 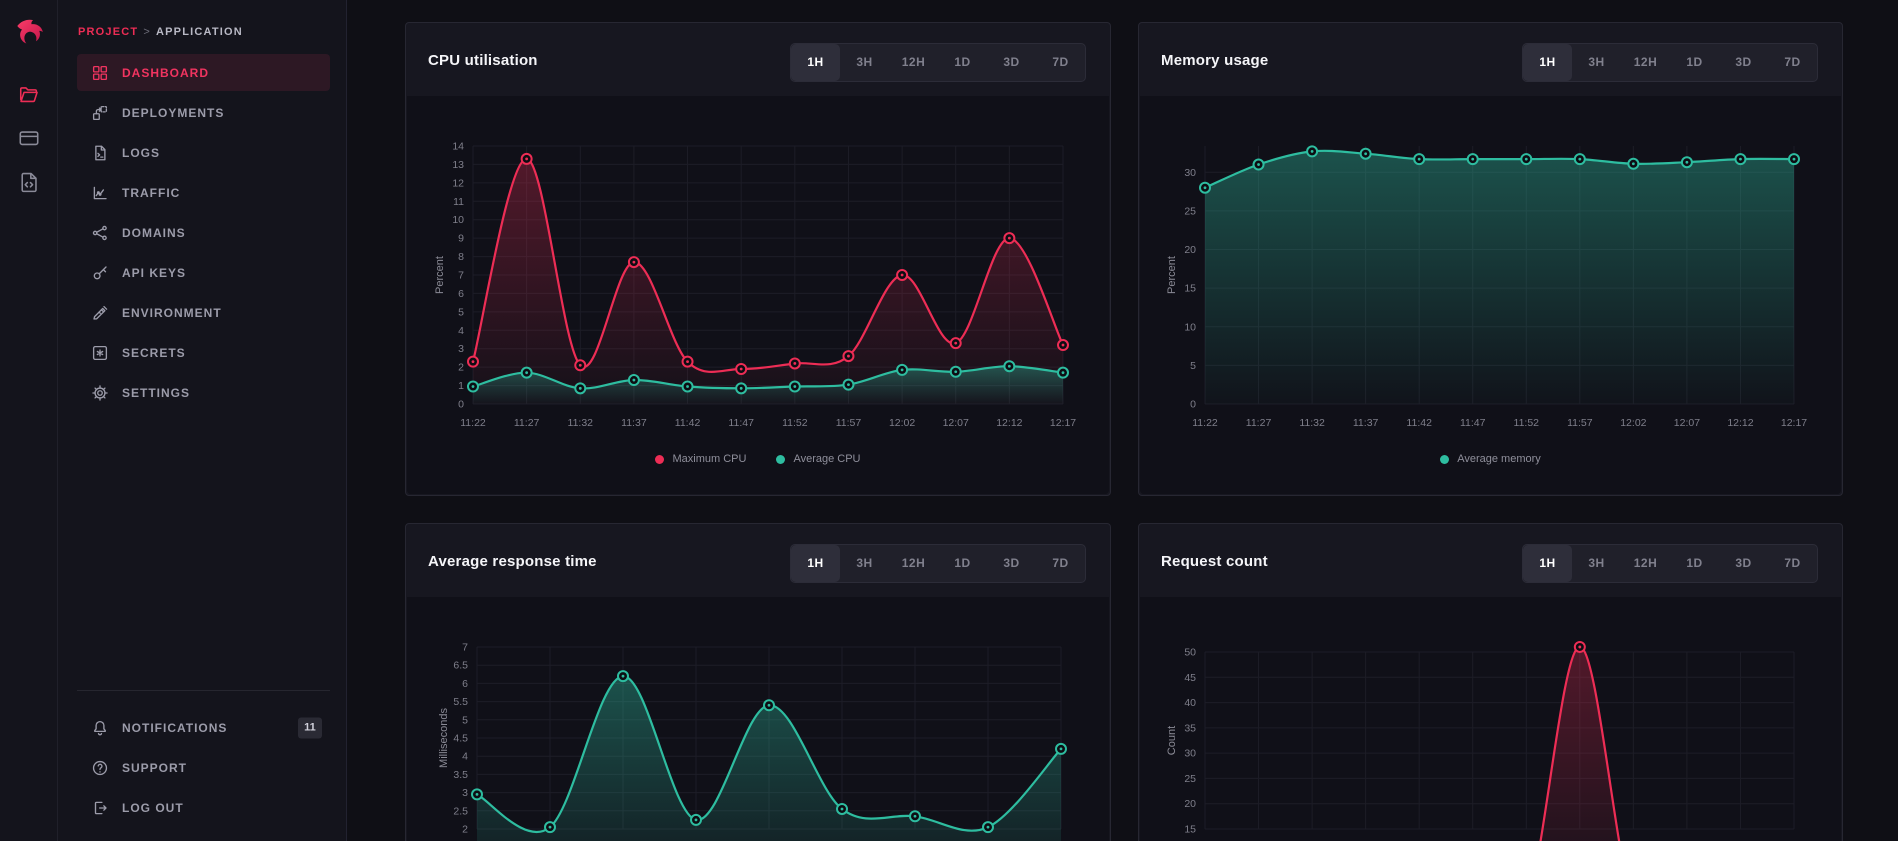 I want to click on y-tick-label: 4, so click(x=465, y=757).